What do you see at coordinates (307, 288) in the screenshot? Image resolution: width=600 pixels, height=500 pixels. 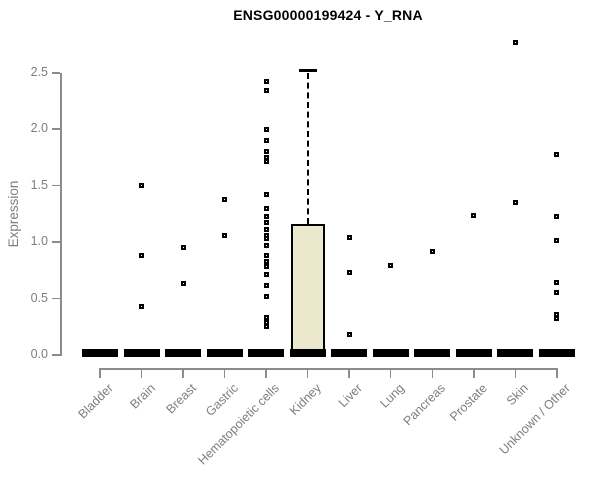 I see `box` at bounding box center [307, 288].